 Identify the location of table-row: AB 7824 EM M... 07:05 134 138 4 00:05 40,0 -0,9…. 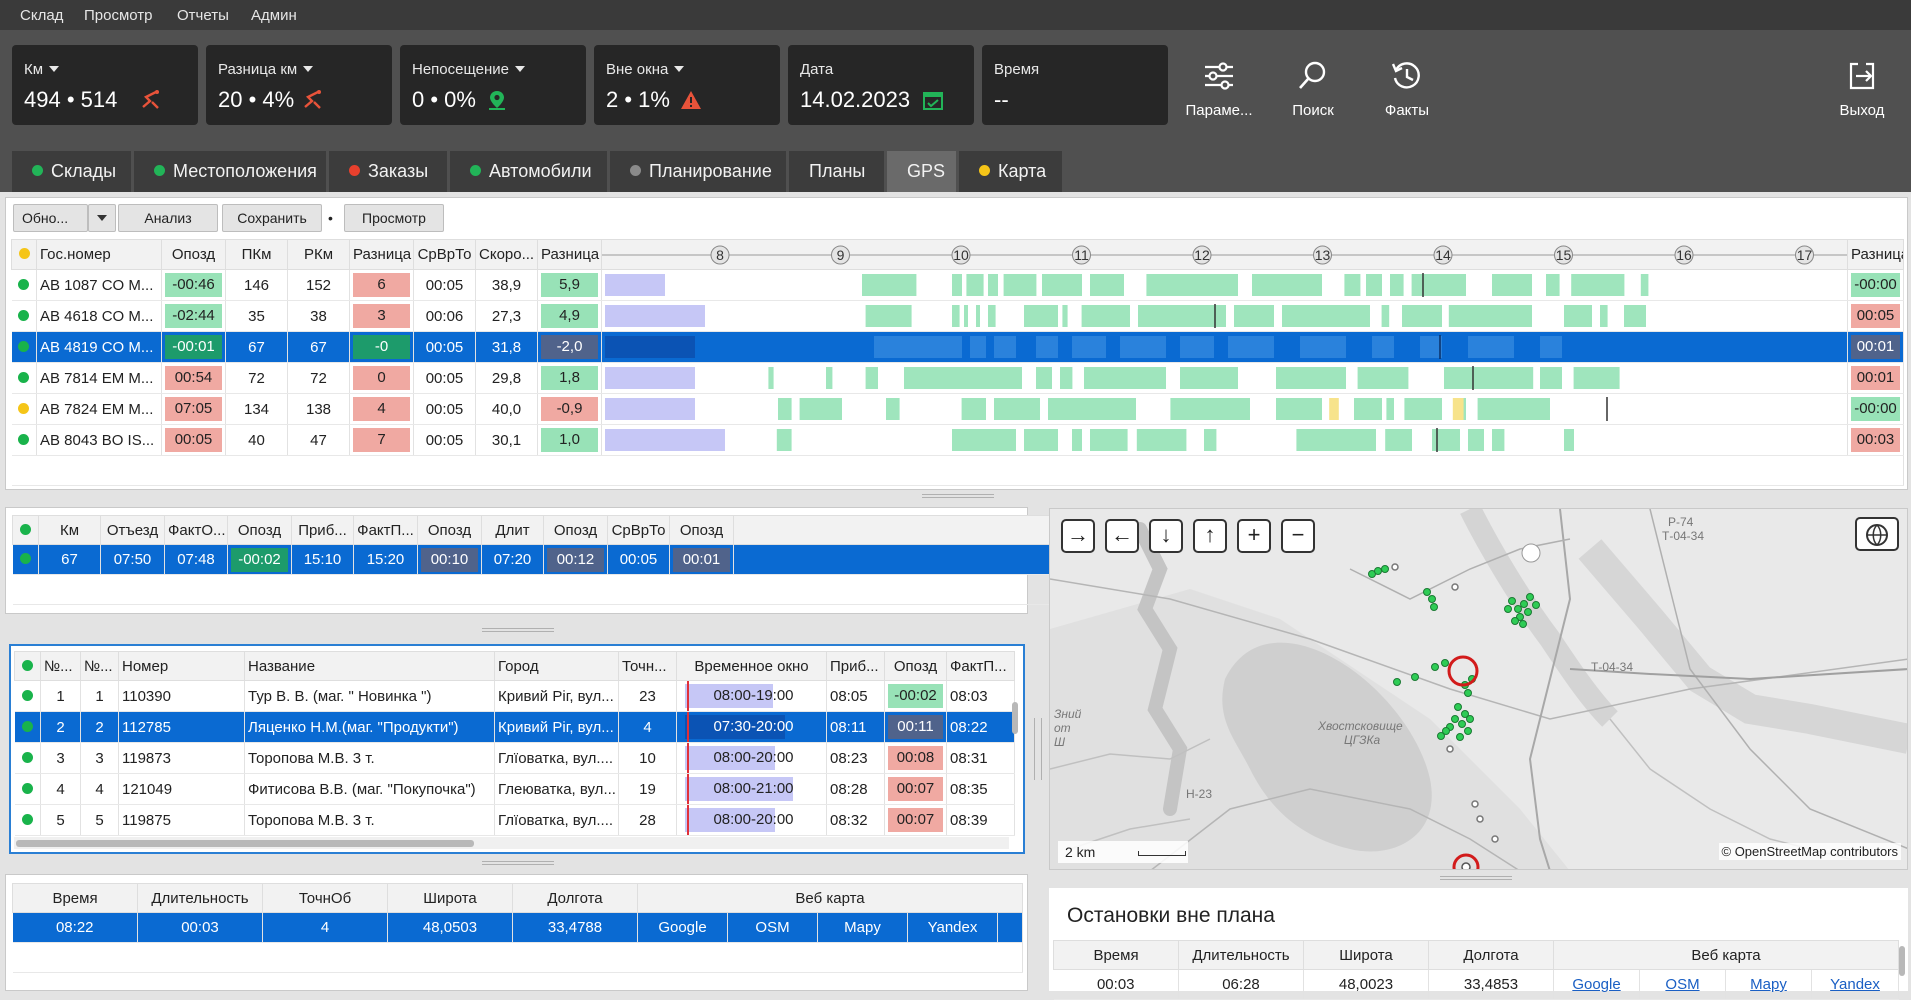
(957, 409).